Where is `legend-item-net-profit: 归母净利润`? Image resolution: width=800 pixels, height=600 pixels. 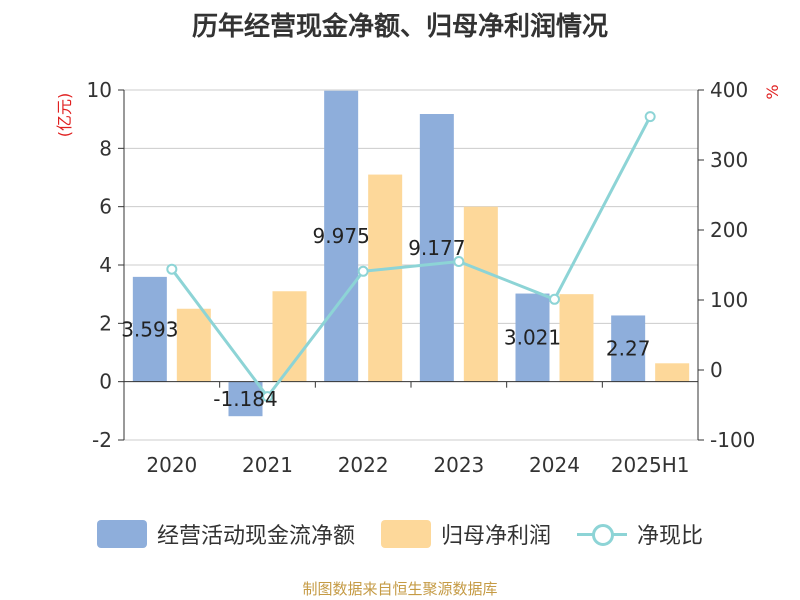 legend-item-net-profit: 归母净利润 is located at coordinates (465, 534).